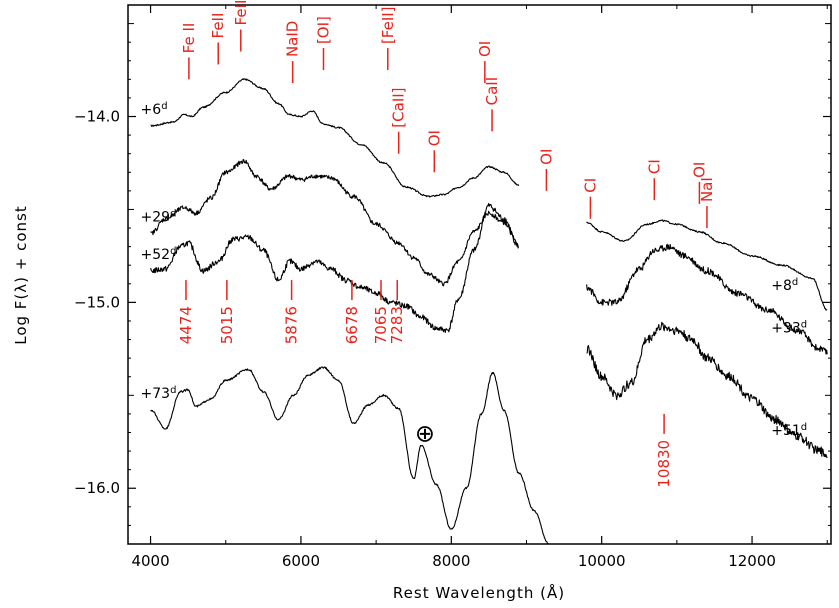 The image size is (839, 608). What do you see at coordinates (292, 325) in the screenshot?
I see `he-line-label: 5876` at bounding box center [292, 325].